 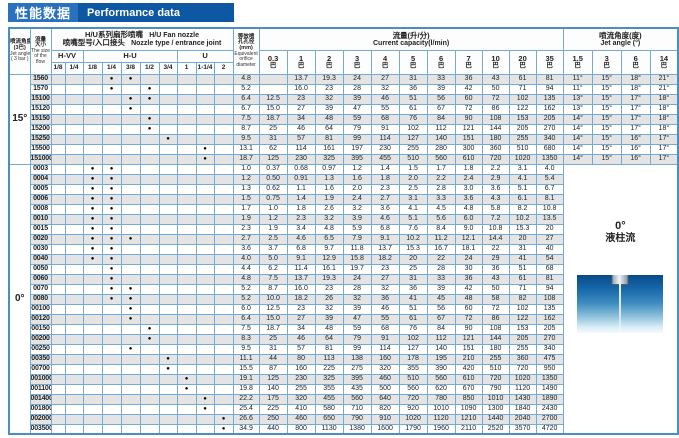 I want to click on capacity-cell: 275, so click(x=357, y=369).